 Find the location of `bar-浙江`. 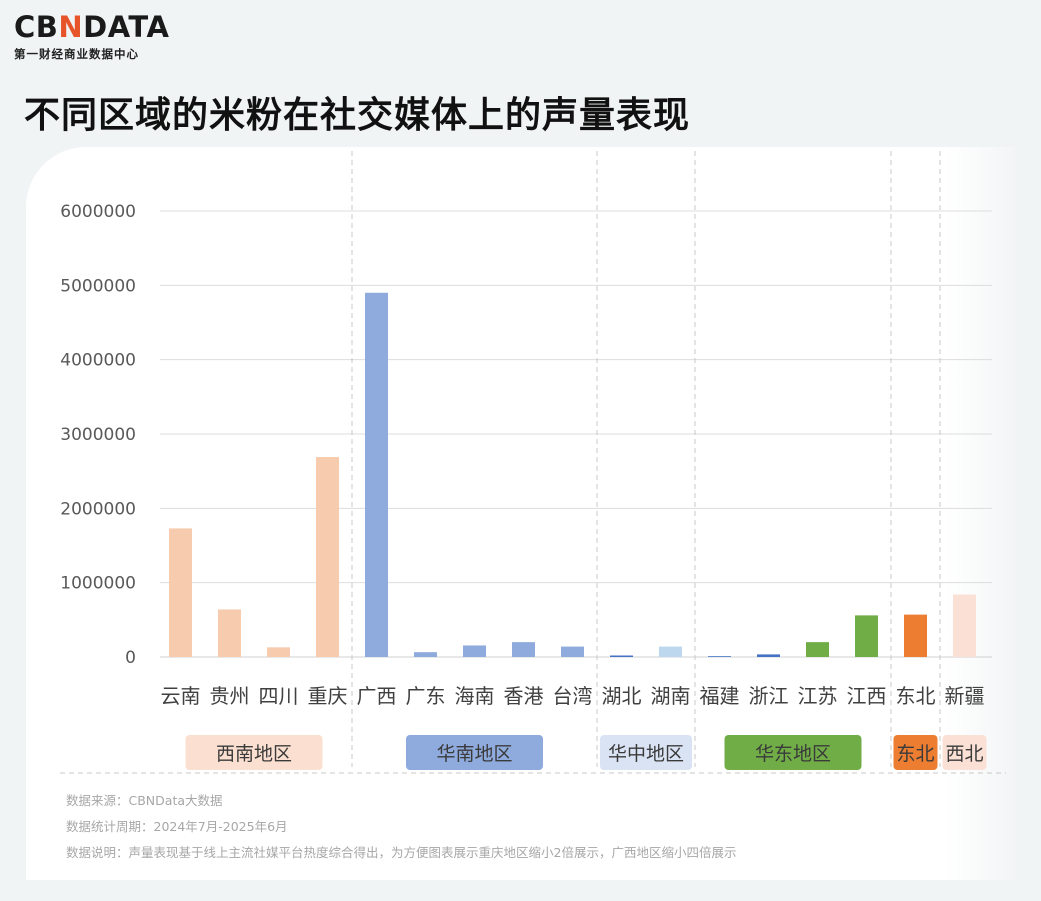

bar-浙江 is located at coordinates (768, 655).